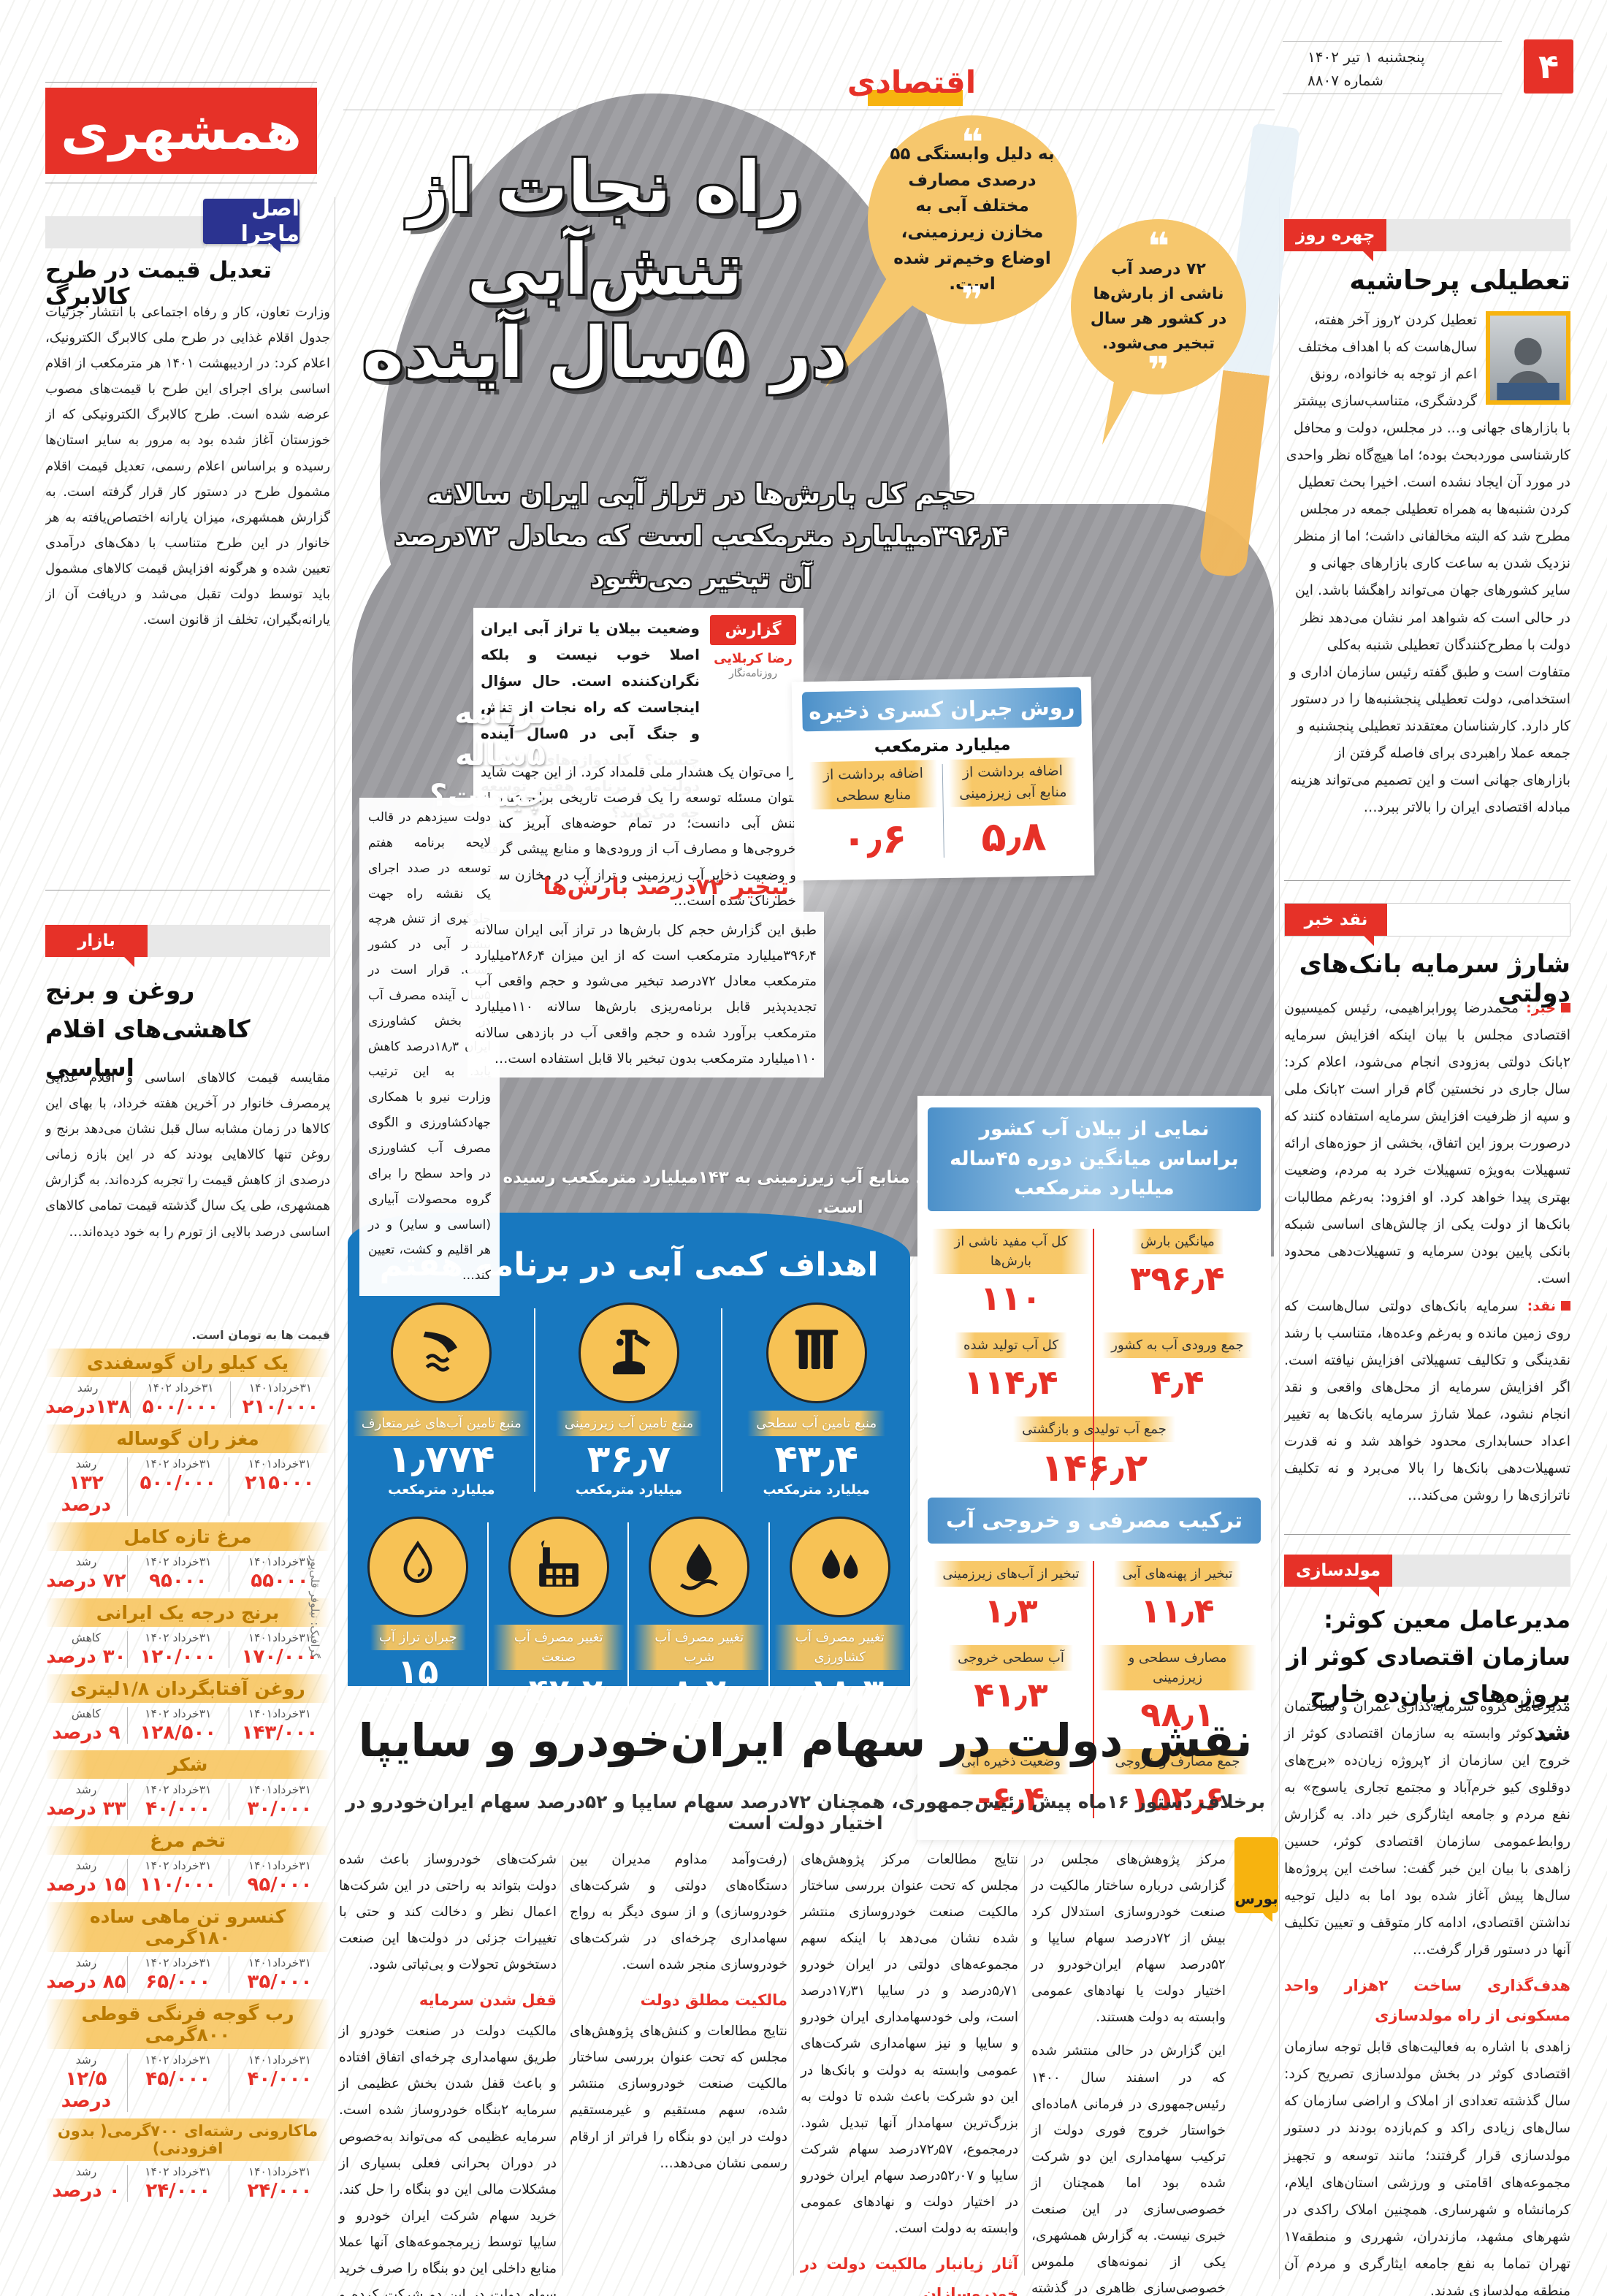 The image size is (1607, 2296). Describe the element at coordinates (753, 673) in the screenshot. I see `reporter-role: روزنامه‌نگار` at that location.